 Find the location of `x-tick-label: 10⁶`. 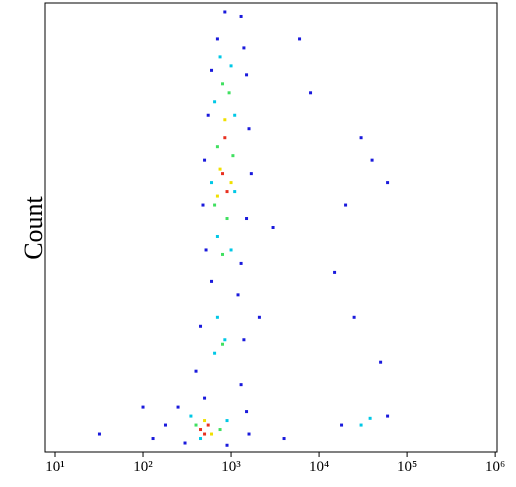

x-tick-label: 10⁶ is located at coordinates (495, 467).